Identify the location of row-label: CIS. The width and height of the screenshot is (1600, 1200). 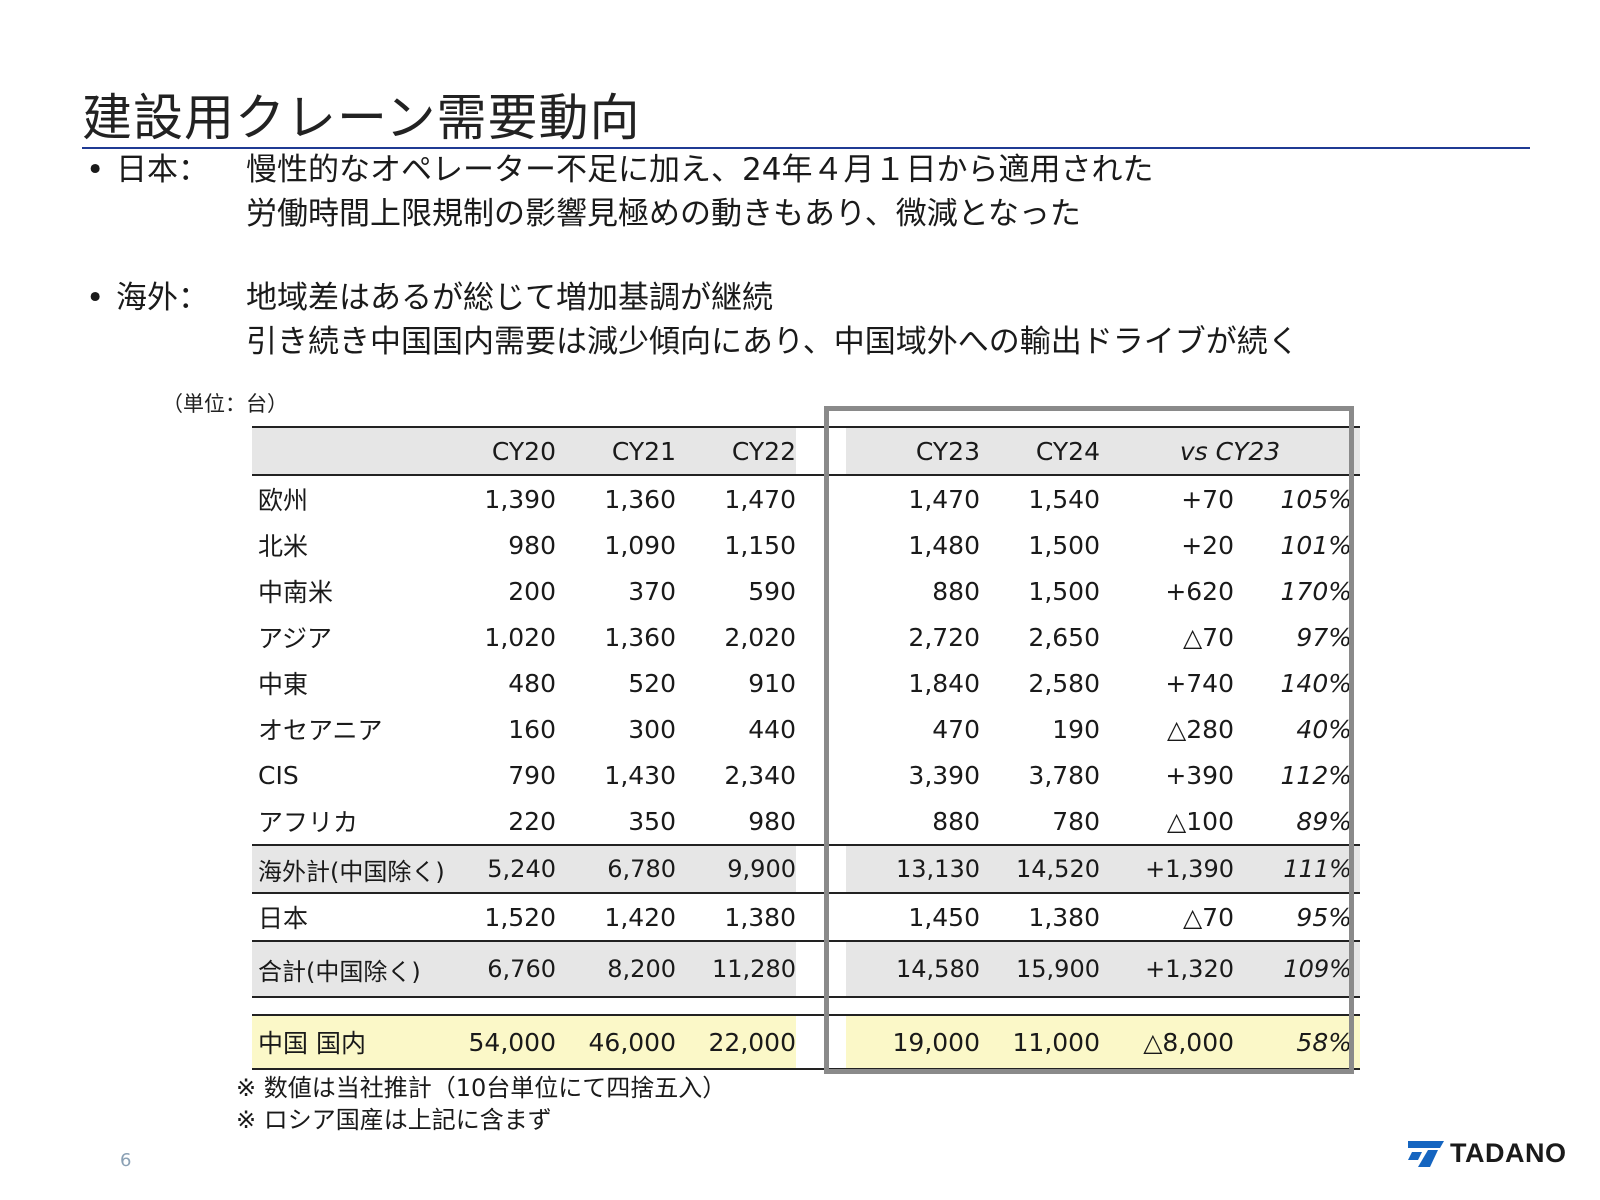
(278, 775).